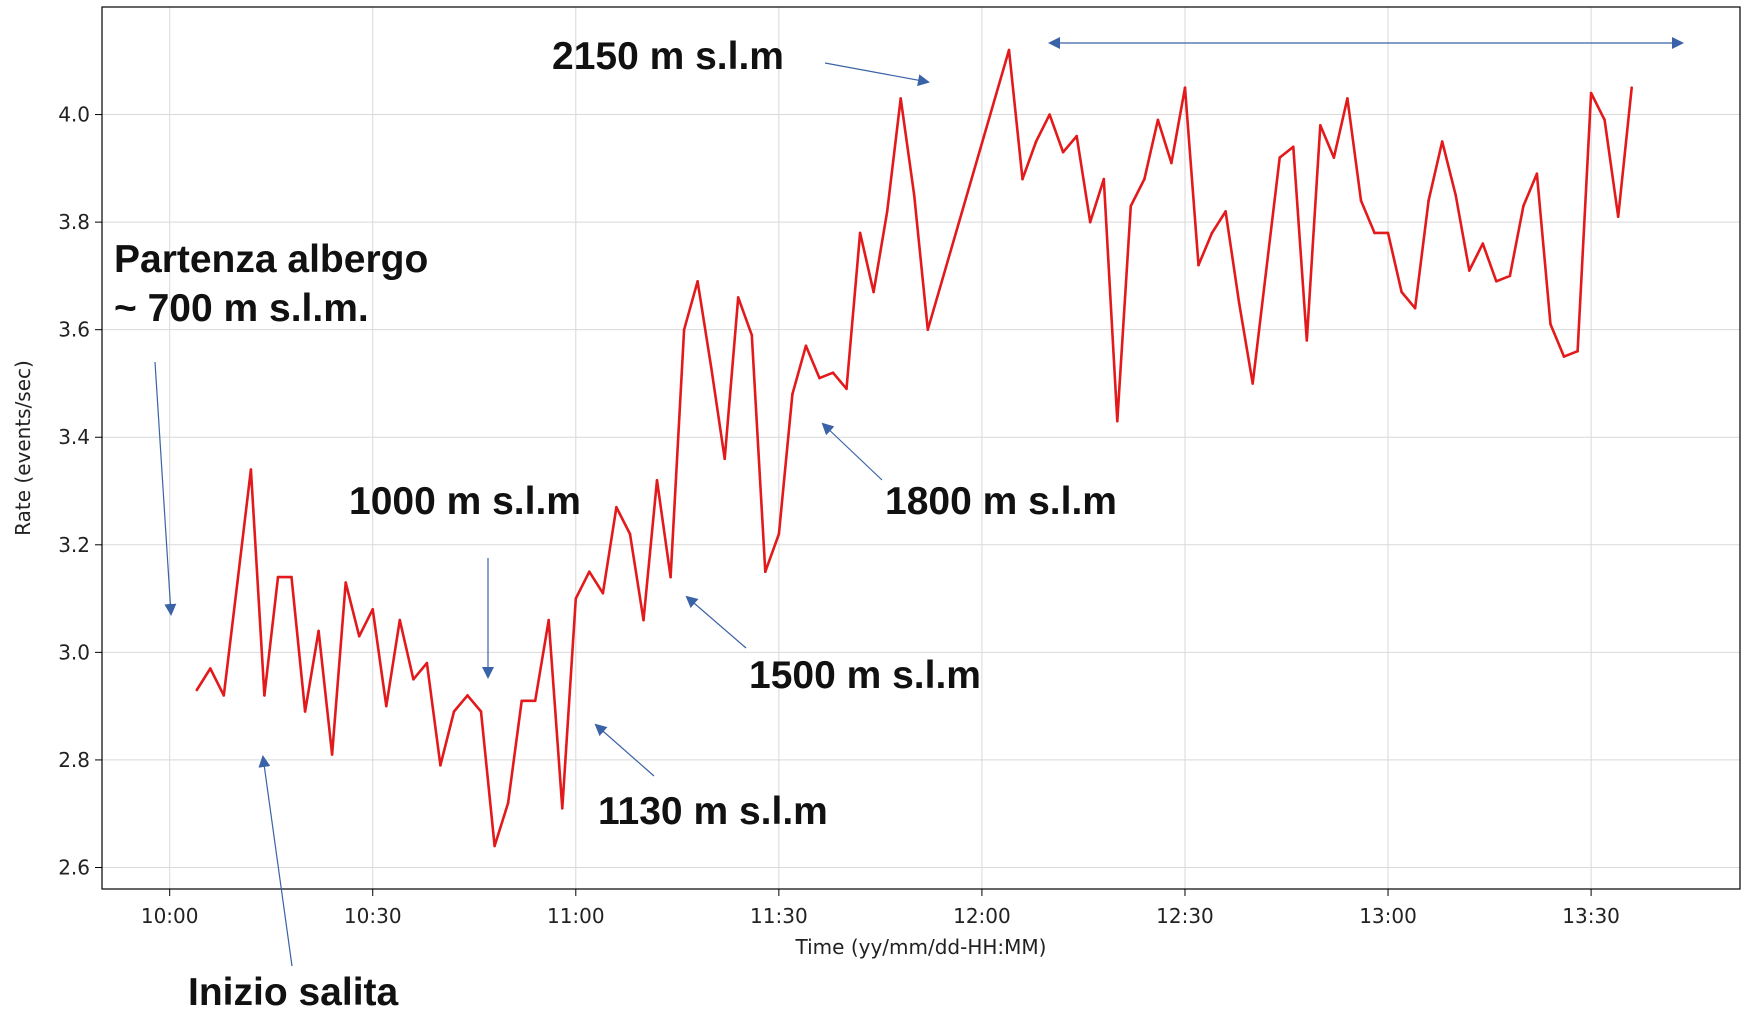  Describe the element at coordinates (576, 916) in the screenshot. I see `x-tick-label: 11:00` at that location.